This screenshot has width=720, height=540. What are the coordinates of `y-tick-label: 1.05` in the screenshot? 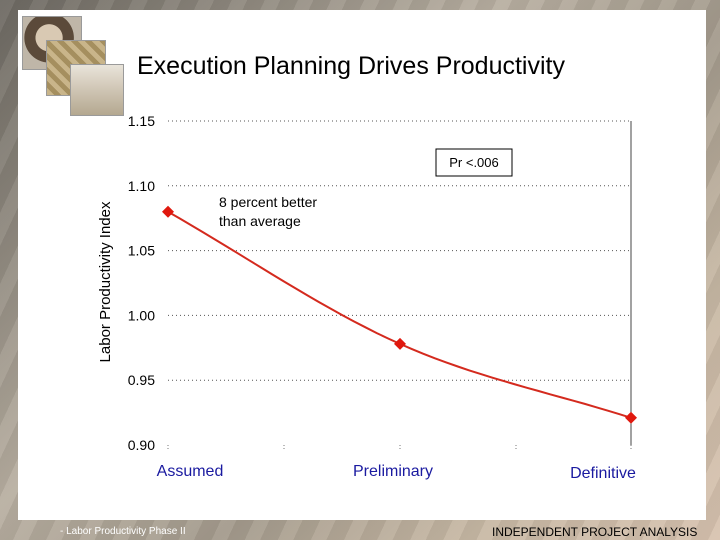 It's located at (141, 251).